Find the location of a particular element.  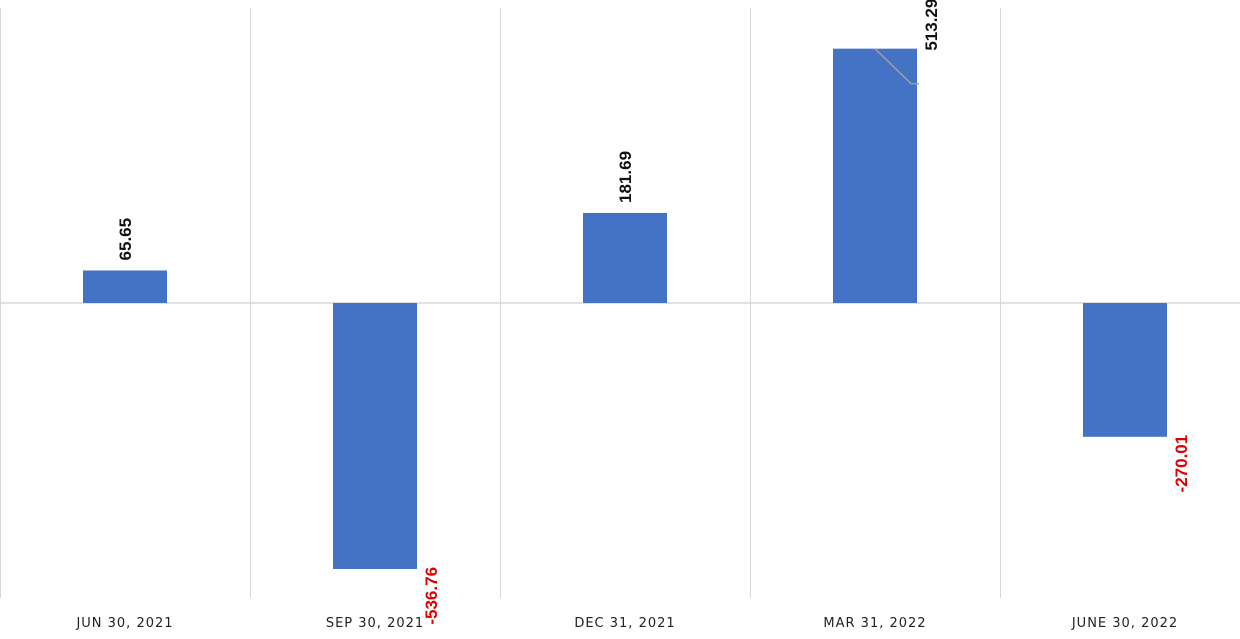

x-tick-label: JUNE 30, 2022 is located at coordinates (1124, 623).